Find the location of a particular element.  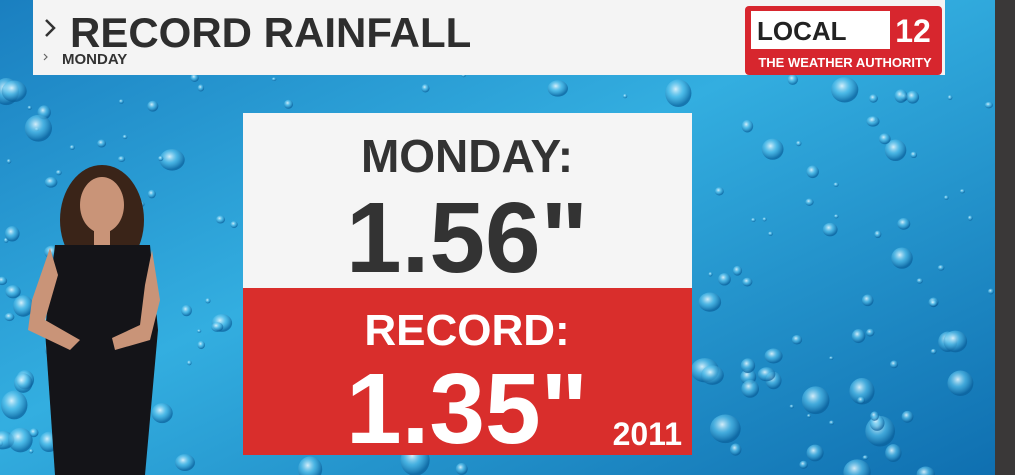

subtitle-chevrons is located at coordinates (45, 57).